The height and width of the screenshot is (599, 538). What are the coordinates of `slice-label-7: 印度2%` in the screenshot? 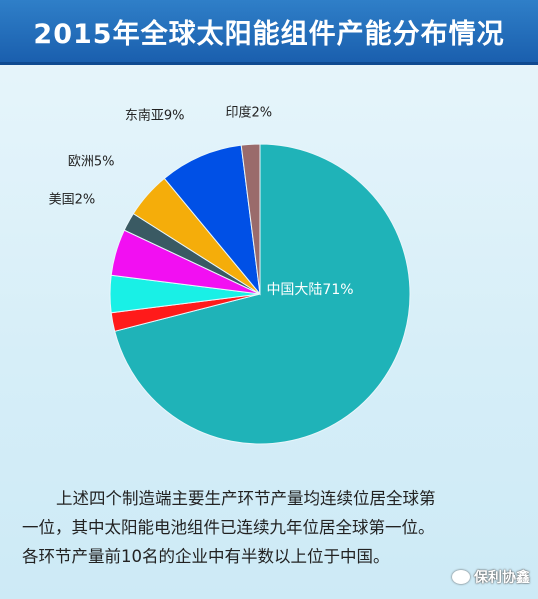 It's located at (249, 112).